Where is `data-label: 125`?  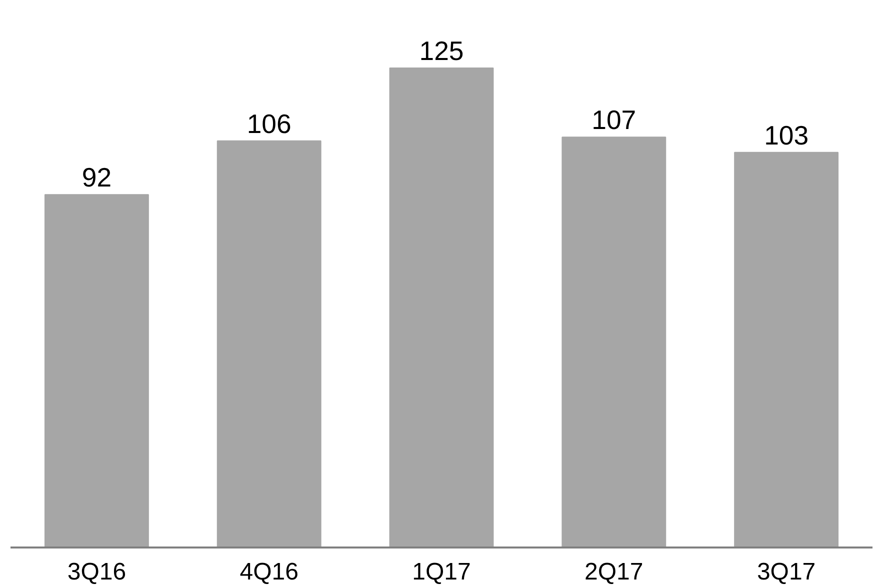
data-label: 125 is located at coordinates (441, 51).